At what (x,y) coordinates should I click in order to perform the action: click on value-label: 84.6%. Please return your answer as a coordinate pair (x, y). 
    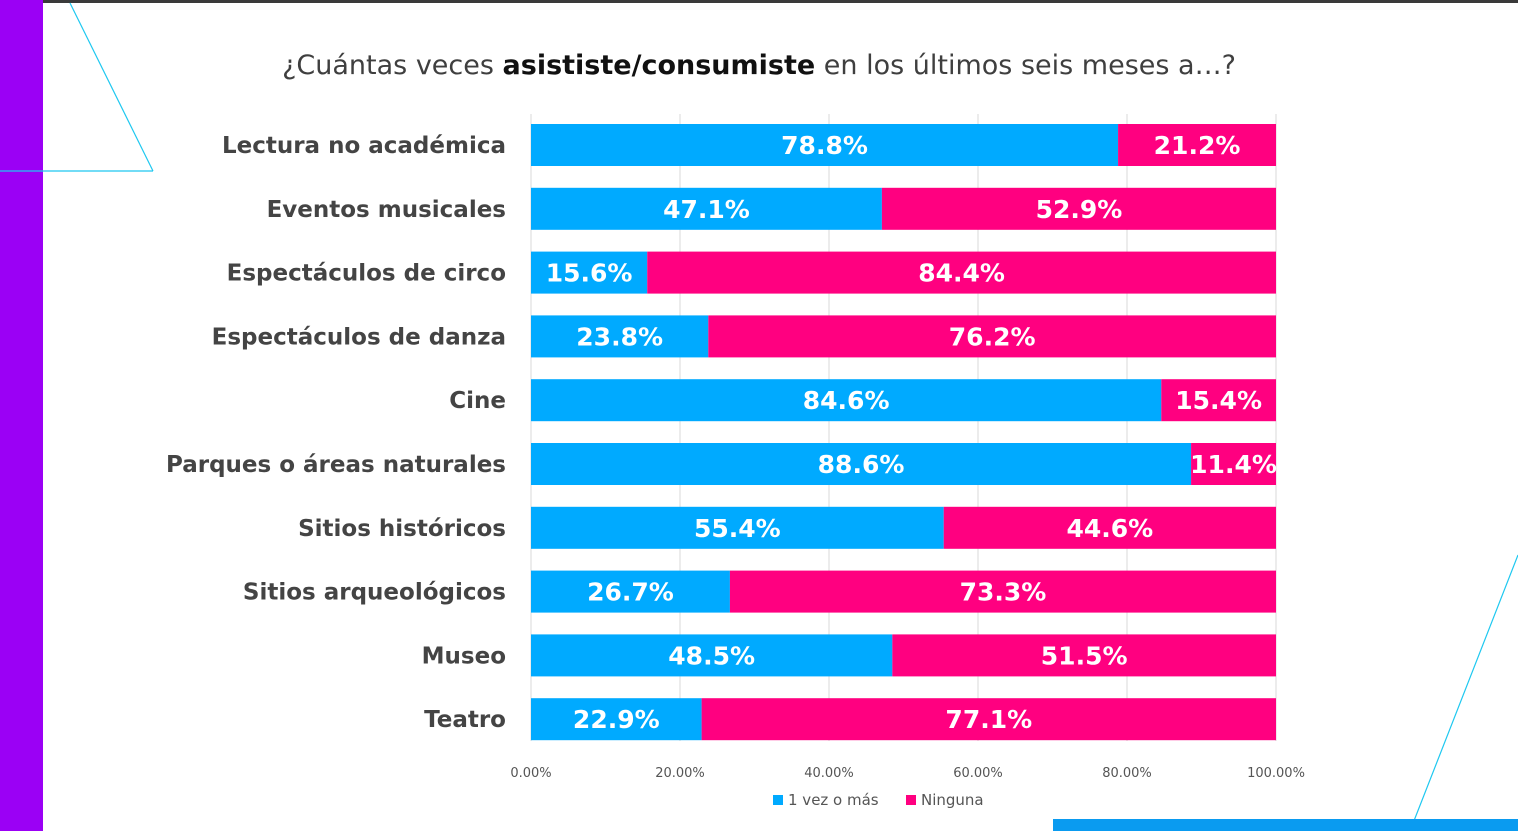
    Looking at the image, I should click on (846, 400).